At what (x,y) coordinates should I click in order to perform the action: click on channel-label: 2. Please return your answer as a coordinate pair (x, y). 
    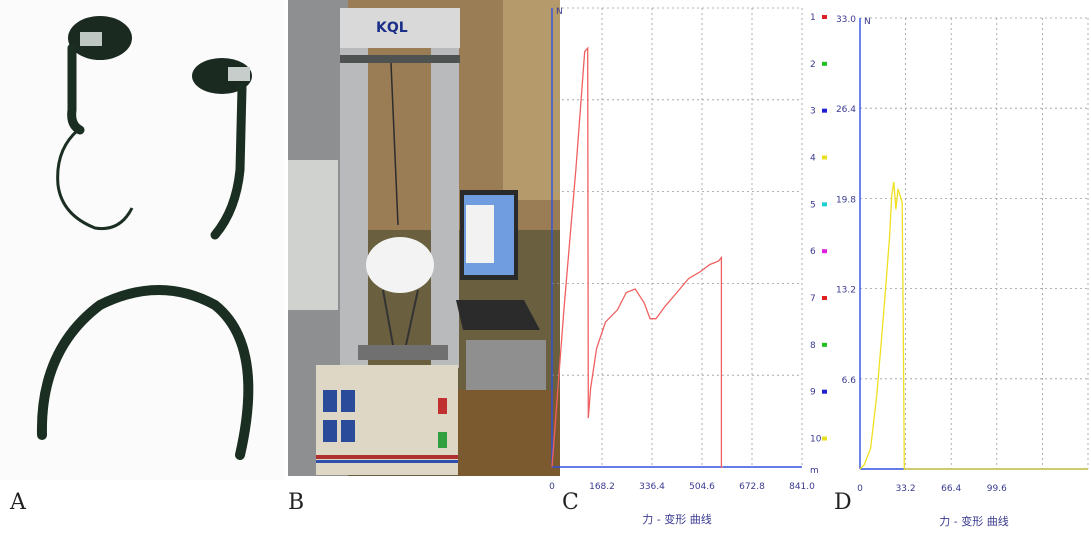
    Looking at the image, I should click on (813, 65).